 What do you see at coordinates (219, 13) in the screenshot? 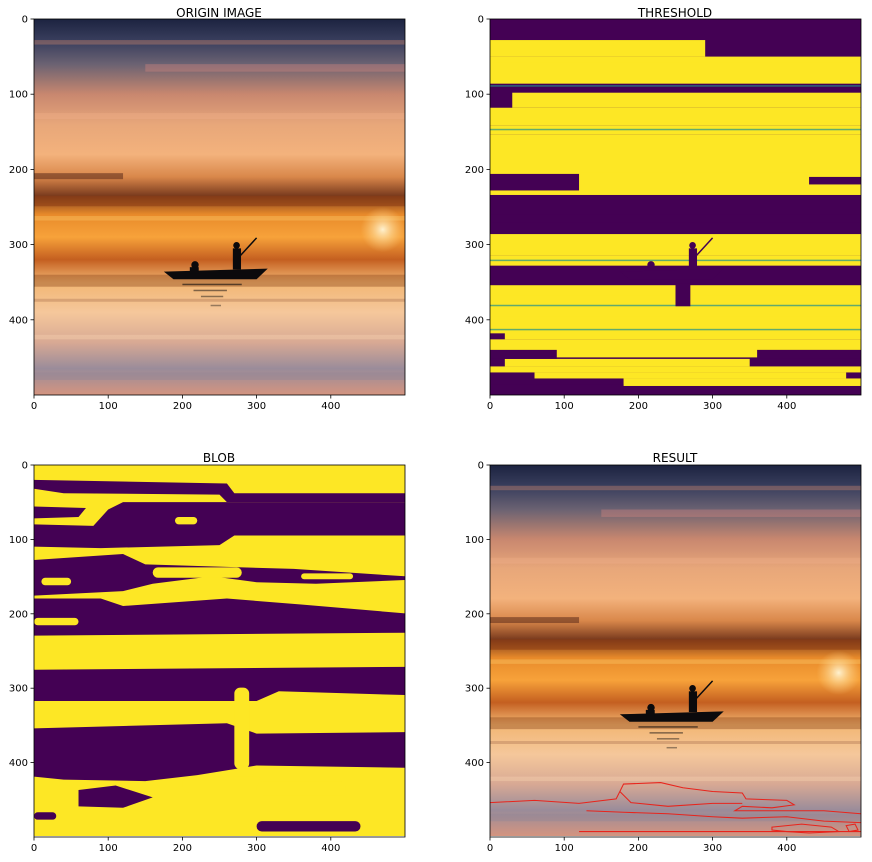
I see `panel-title-origin: ORIGIN IMAGE` at bounding box center [219, 13].